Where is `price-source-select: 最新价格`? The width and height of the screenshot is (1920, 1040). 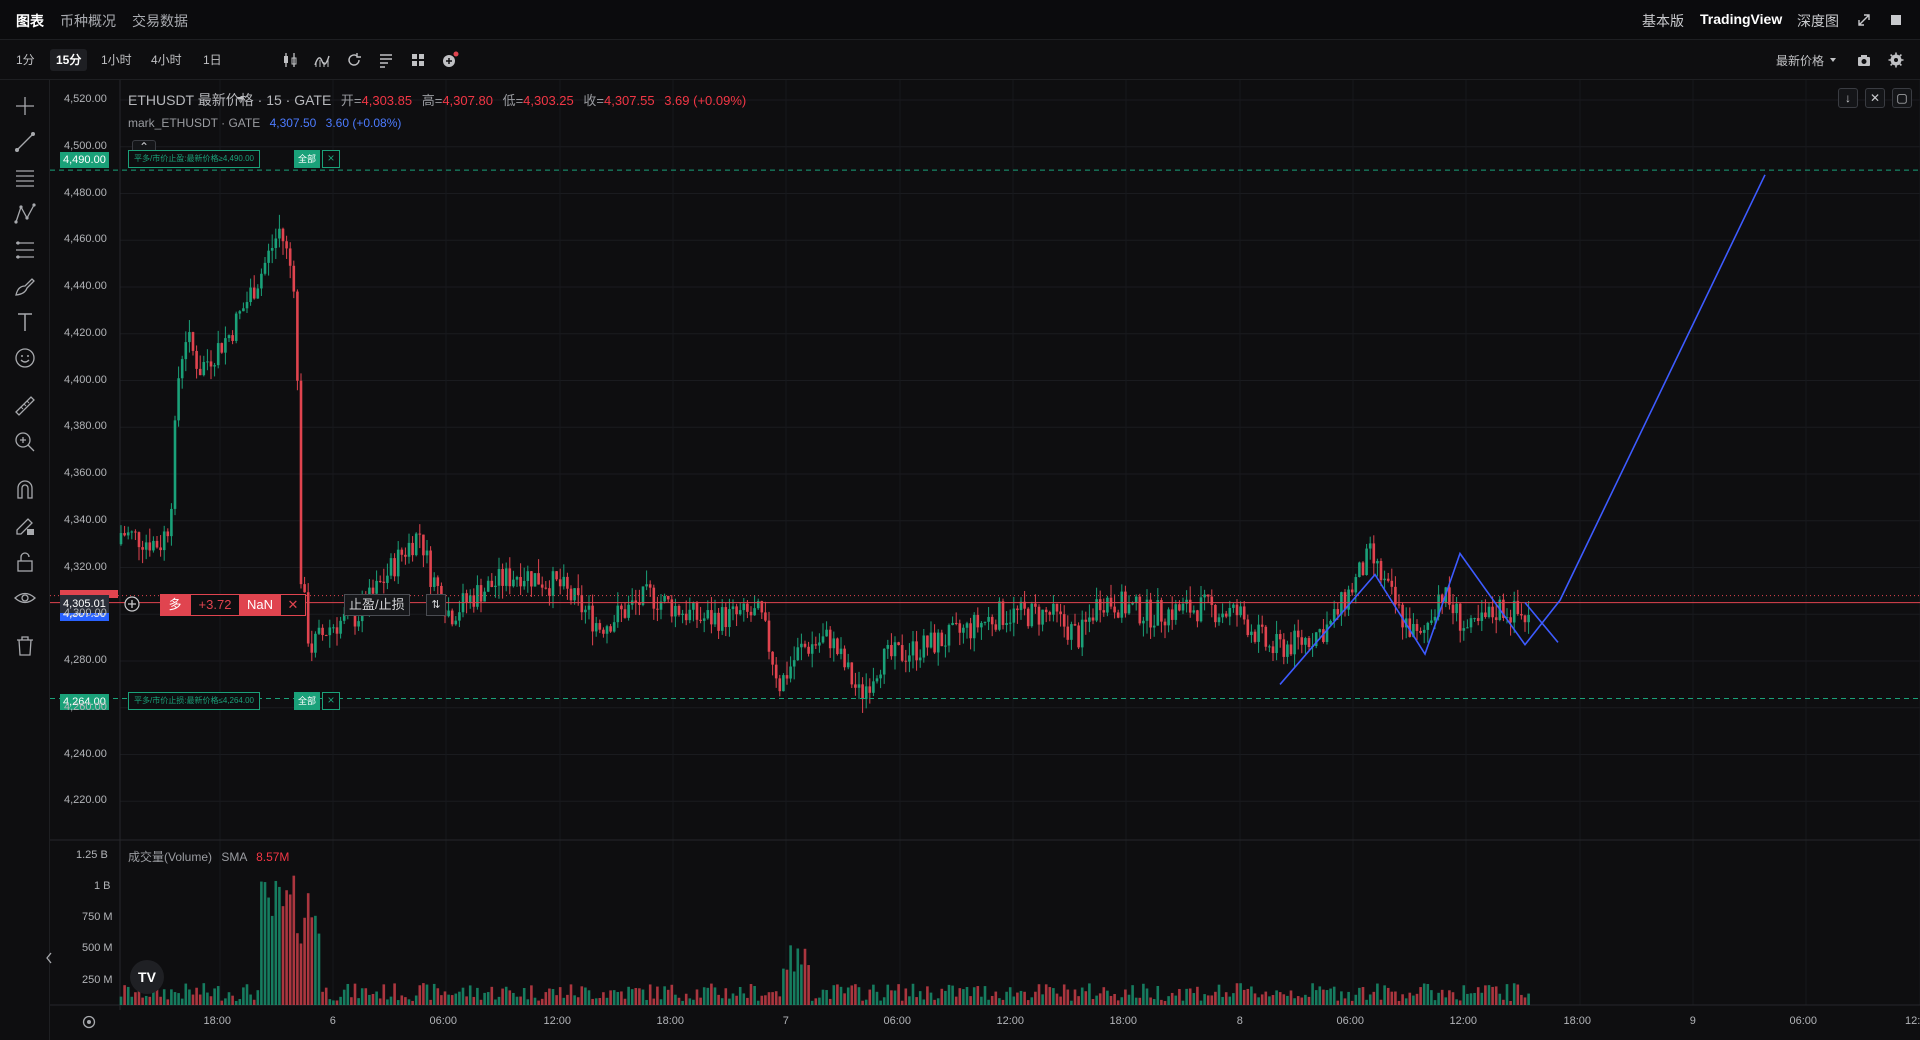
price-source-select: 最新价格 is located at coordinates (1800, 61).